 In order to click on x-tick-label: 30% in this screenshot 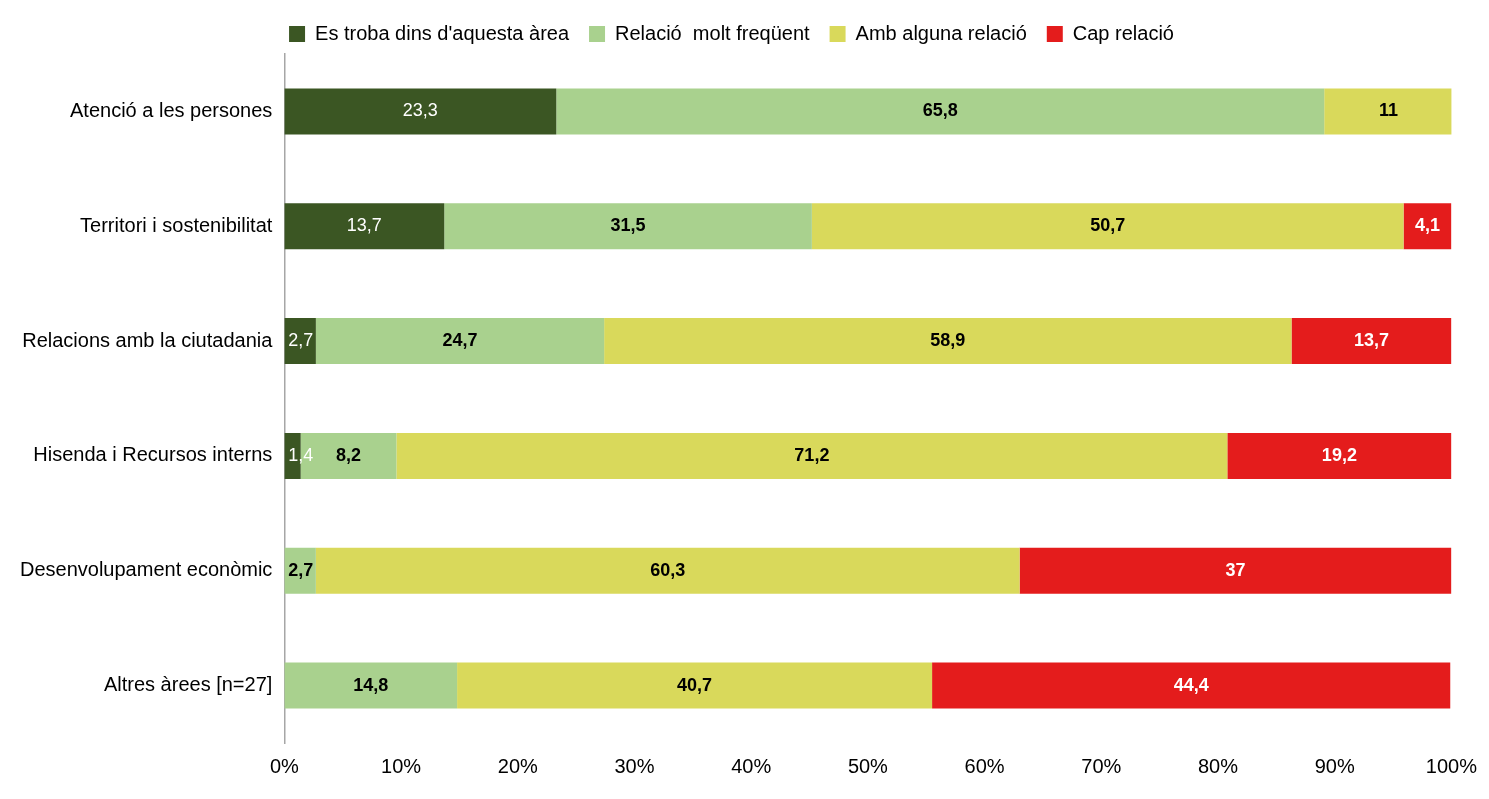, I will do `click(634, 765)`.